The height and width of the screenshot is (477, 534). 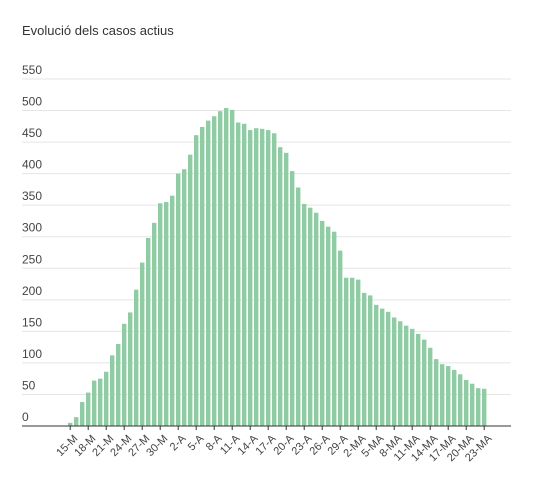 What do you see at coordinates (32, 102) in the screenshot?
I see `y-tick-label: 500` at bounding box center [32, 102].